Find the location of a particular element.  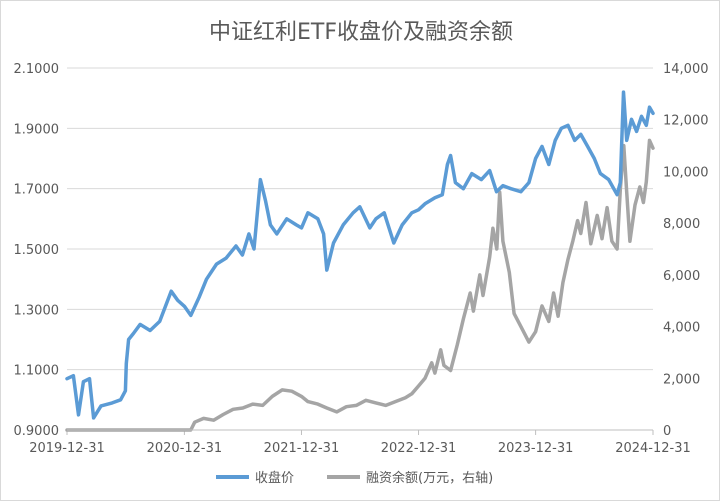

y-left-tick-label: 1.7000 is located at coordinates (37, 190).